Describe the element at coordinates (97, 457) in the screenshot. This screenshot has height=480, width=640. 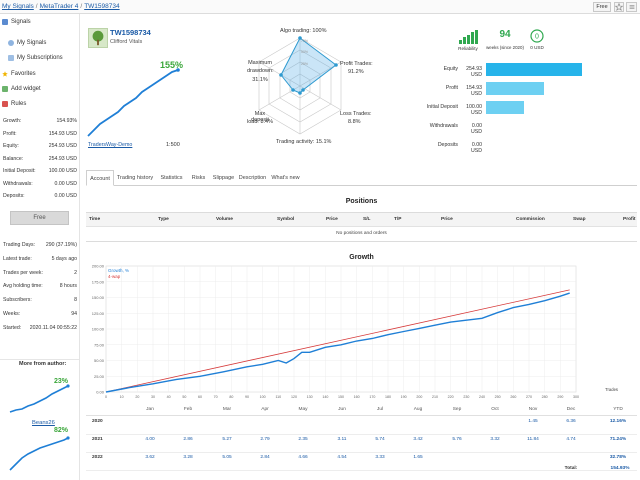
I see `year-label: 2022` at that location.